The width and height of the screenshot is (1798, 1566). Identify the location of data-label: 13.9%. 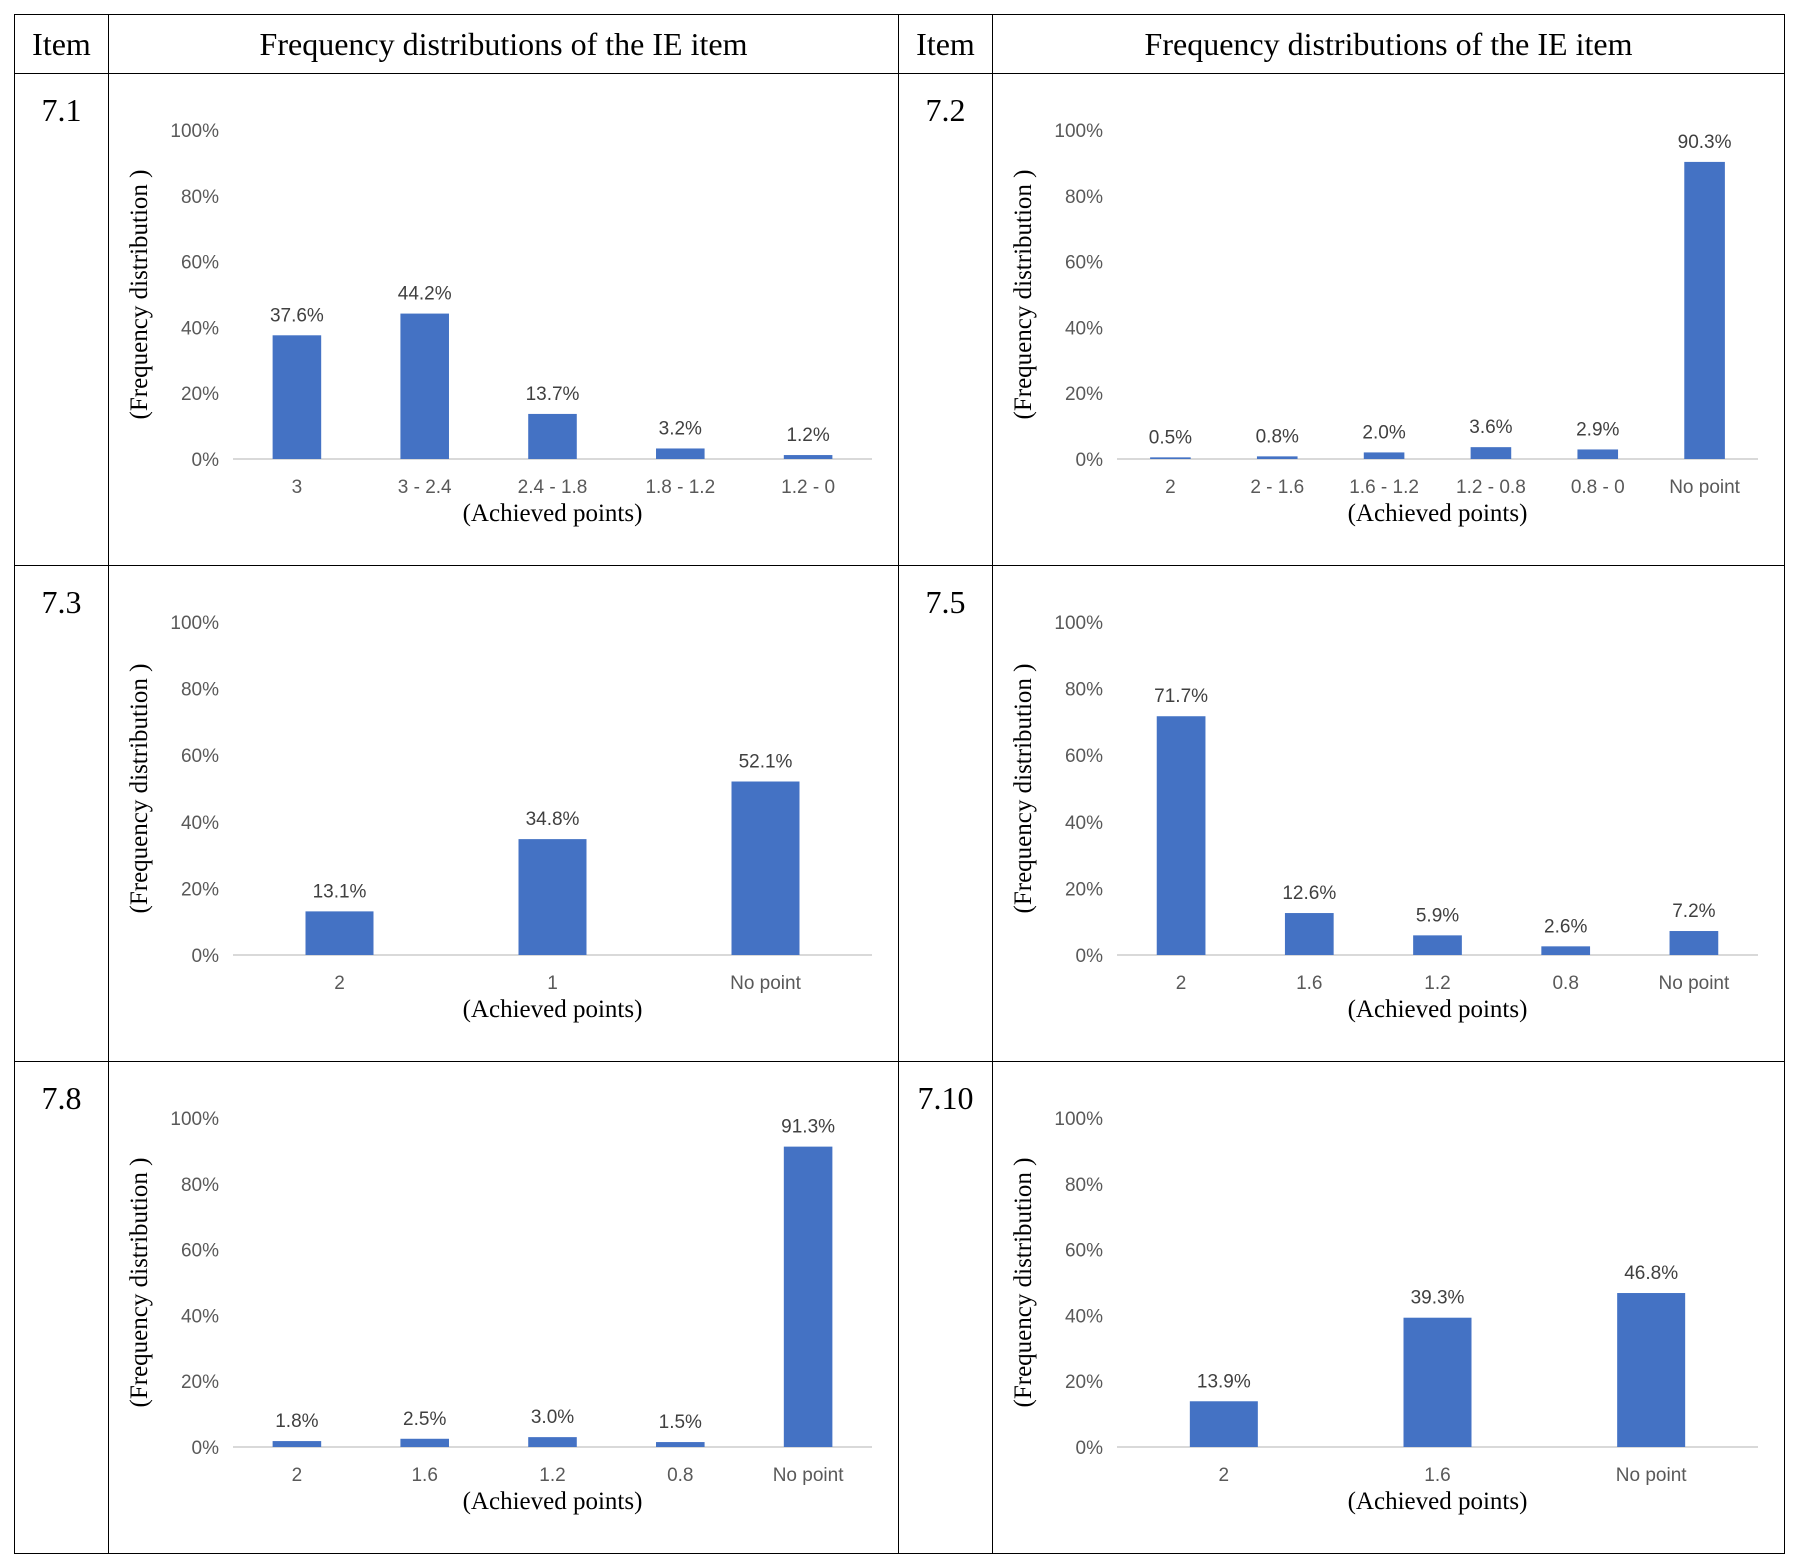
(1224, 1381).